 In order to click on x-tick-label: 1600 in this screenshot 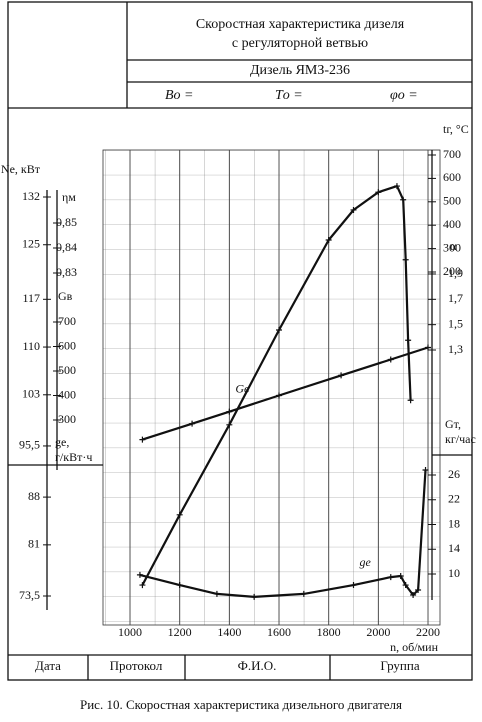, I will do `click(279, 632)`.